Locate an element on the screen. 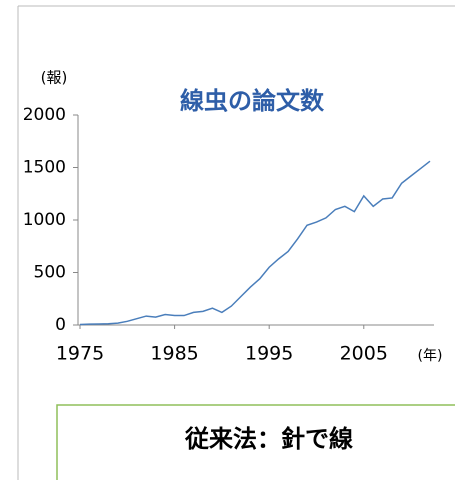 This screenshot has width=455, height=480. y-tick-label: 1500 is located at coordinates (44, 168).